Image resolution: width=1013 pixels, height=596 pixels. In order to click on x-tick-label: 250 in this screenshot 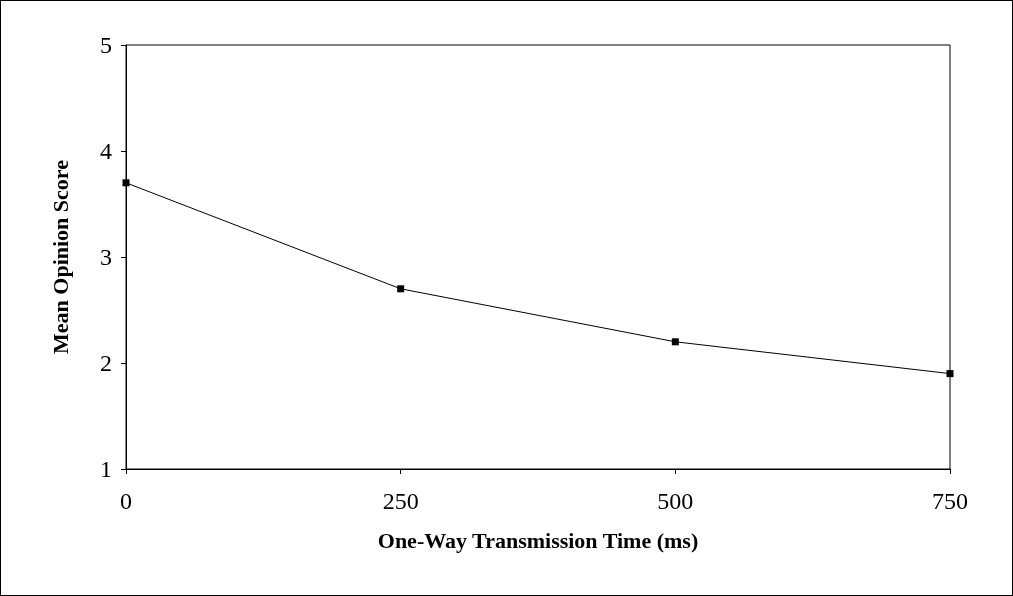, I will do `click(400, 501)`.